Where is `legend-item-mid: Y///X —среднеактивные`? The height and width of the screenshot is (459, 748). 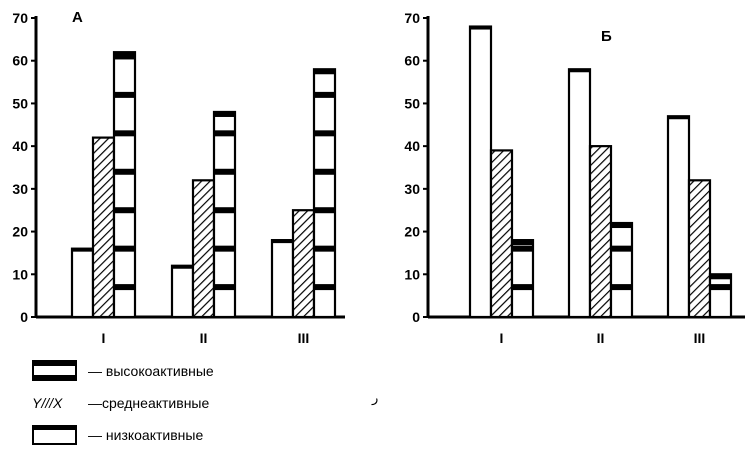 legend-item-mid: Y///X —среднеактивные is located at coordinates (180, 403).